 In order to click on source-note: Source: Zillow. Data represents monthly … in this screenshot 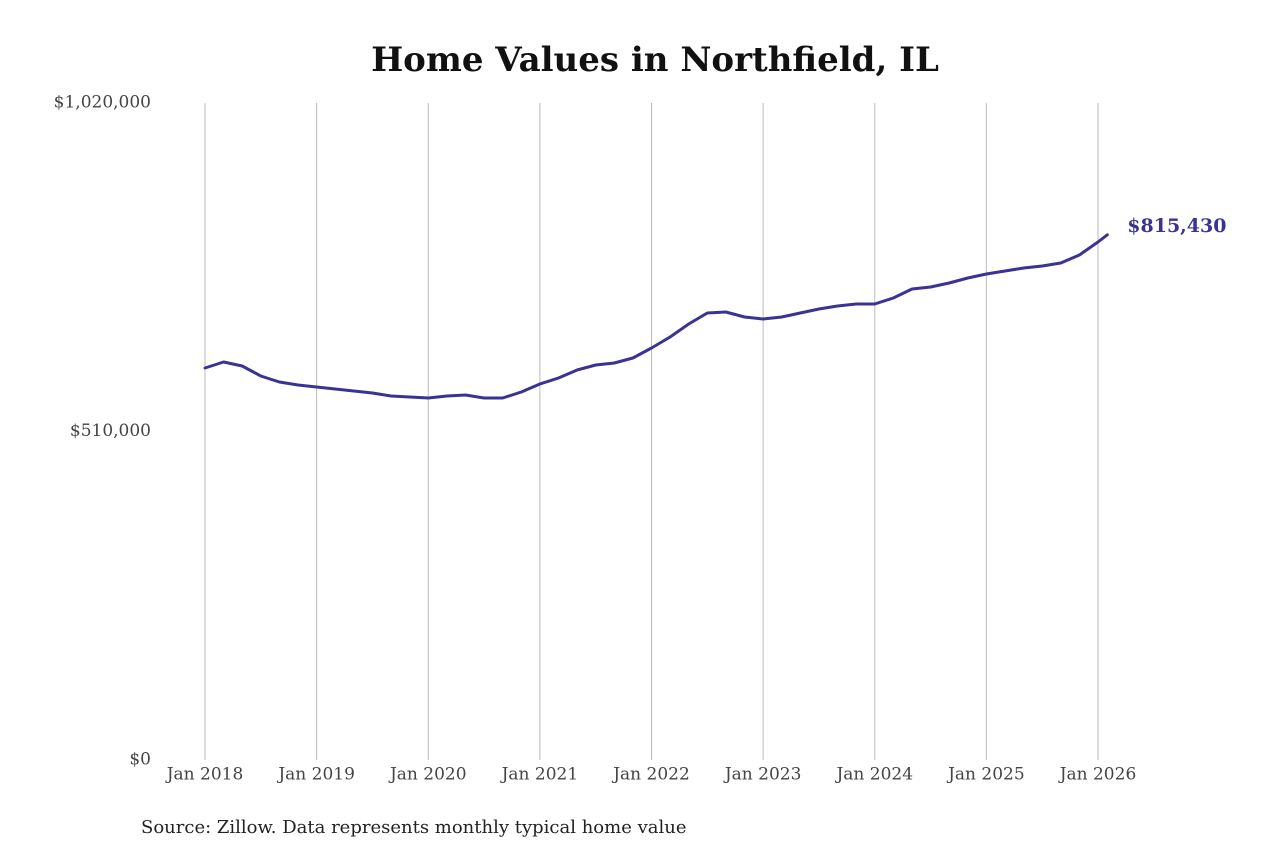, I will do `click(414, 827)`.